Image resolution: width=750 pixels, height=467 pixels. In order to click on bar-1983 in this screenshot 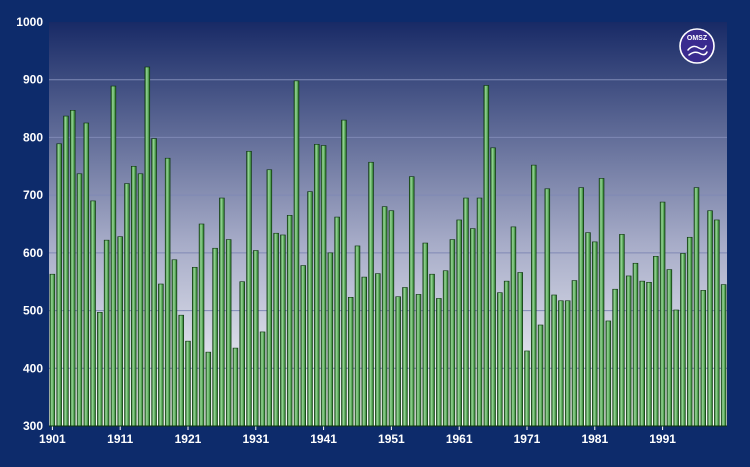, I will do `click(608, 373)`.